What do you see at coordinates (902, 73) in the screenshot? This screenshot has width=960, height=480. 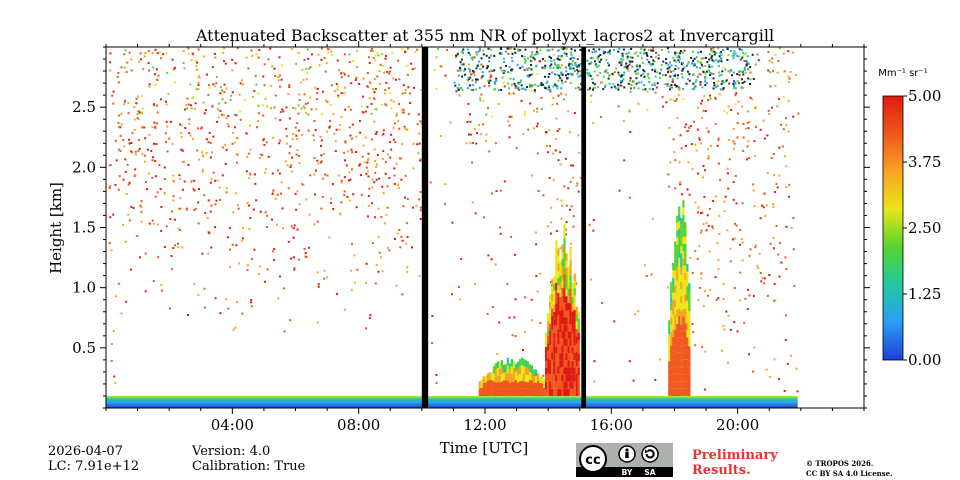 I see `colorbar-unit: Mm⁻¹ sr⁻¹` at bounding box center [902, 73].